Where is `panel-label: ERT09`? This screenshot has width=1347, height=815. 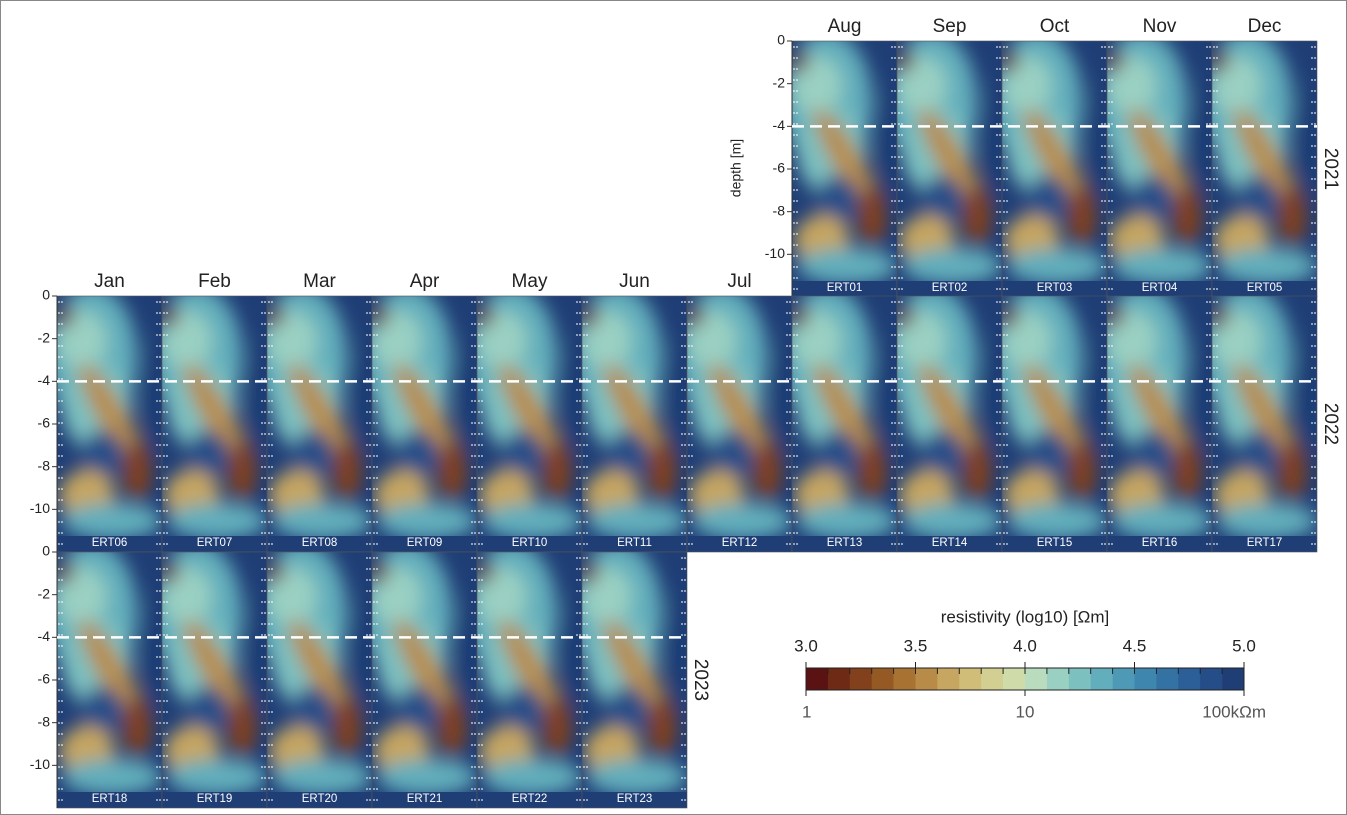 panel-label: ERT09 is located at coordinates (425, 543).